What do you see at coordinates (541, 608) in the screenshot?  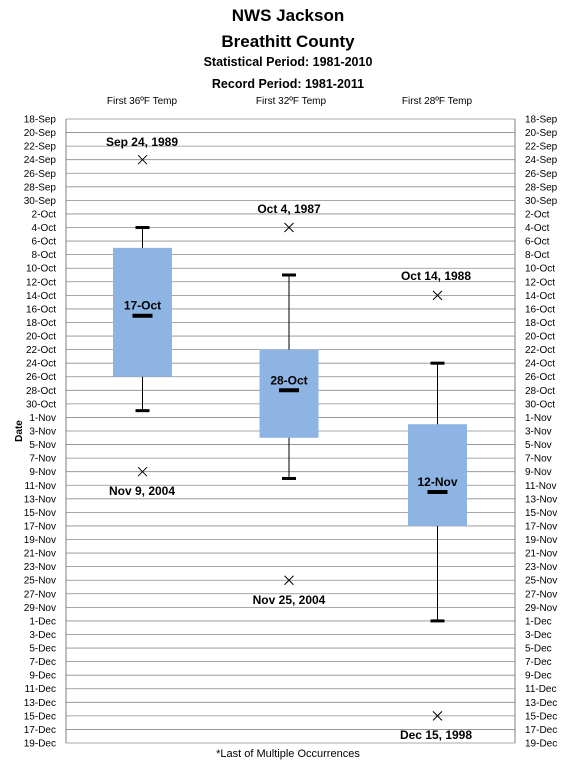 I see `y-tick-label-right: 29-Nov` at bounding box center [541, 608].